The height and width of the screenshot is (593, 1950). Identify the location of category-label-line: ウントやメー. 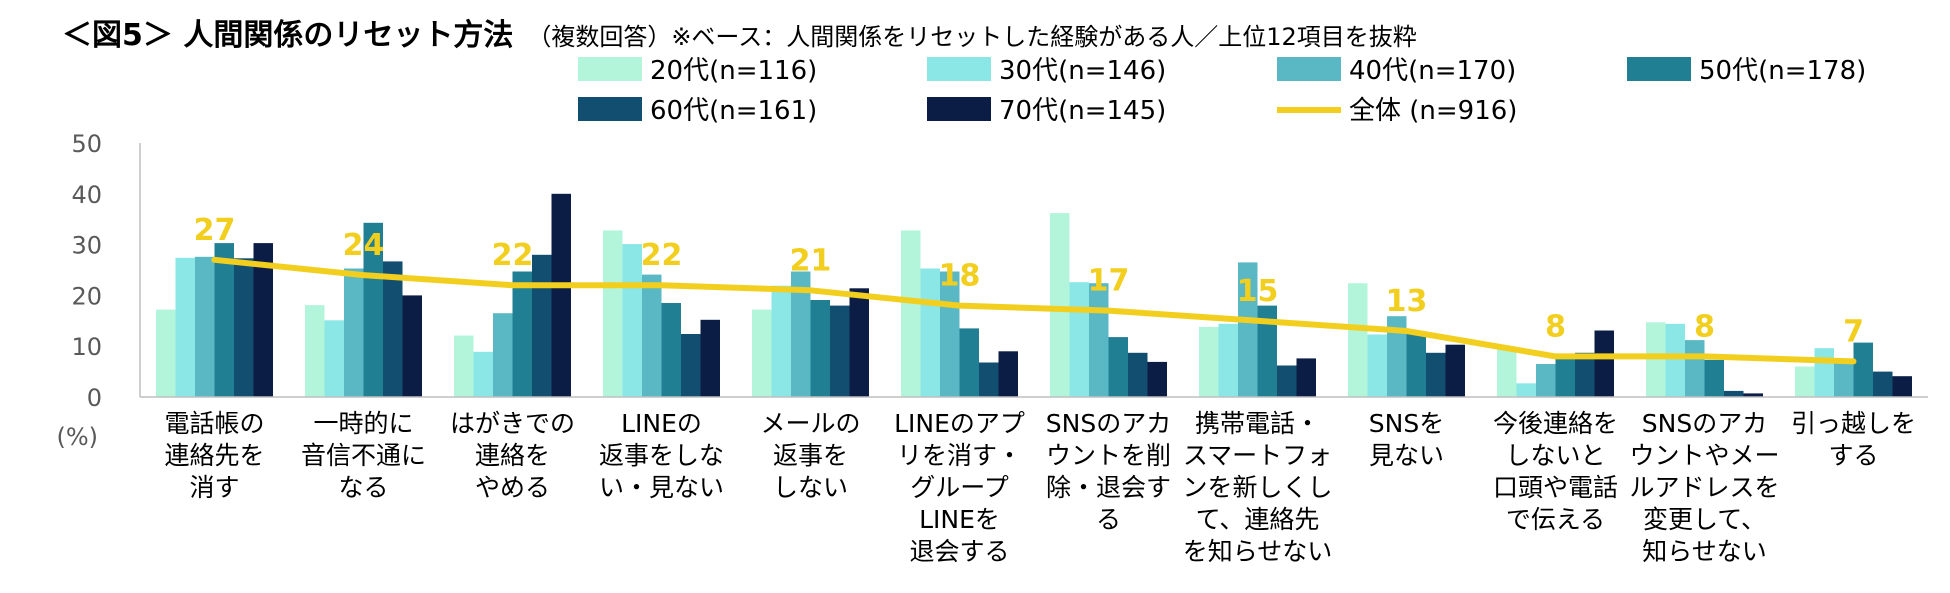
(1704, 455).